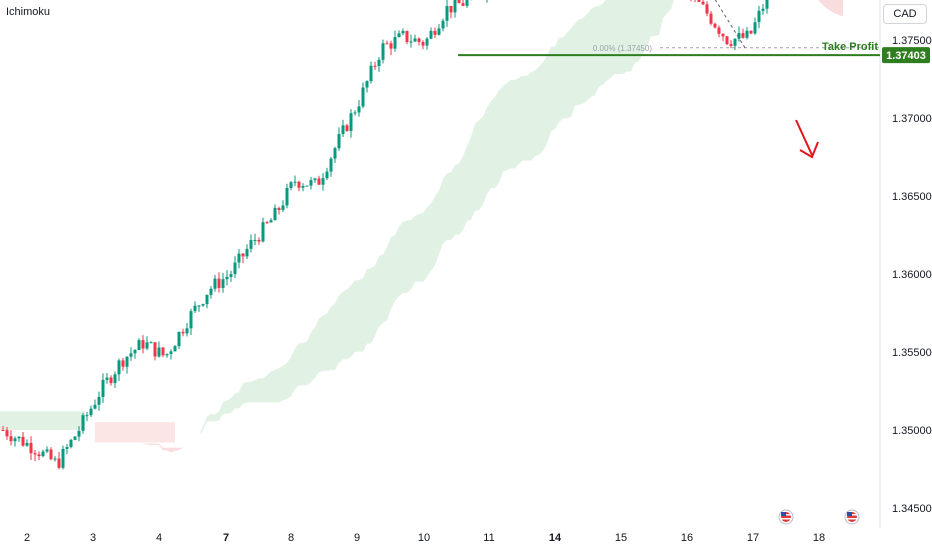  I want to click on fib-label: 0.00% (1.37450), so click(622, 48).